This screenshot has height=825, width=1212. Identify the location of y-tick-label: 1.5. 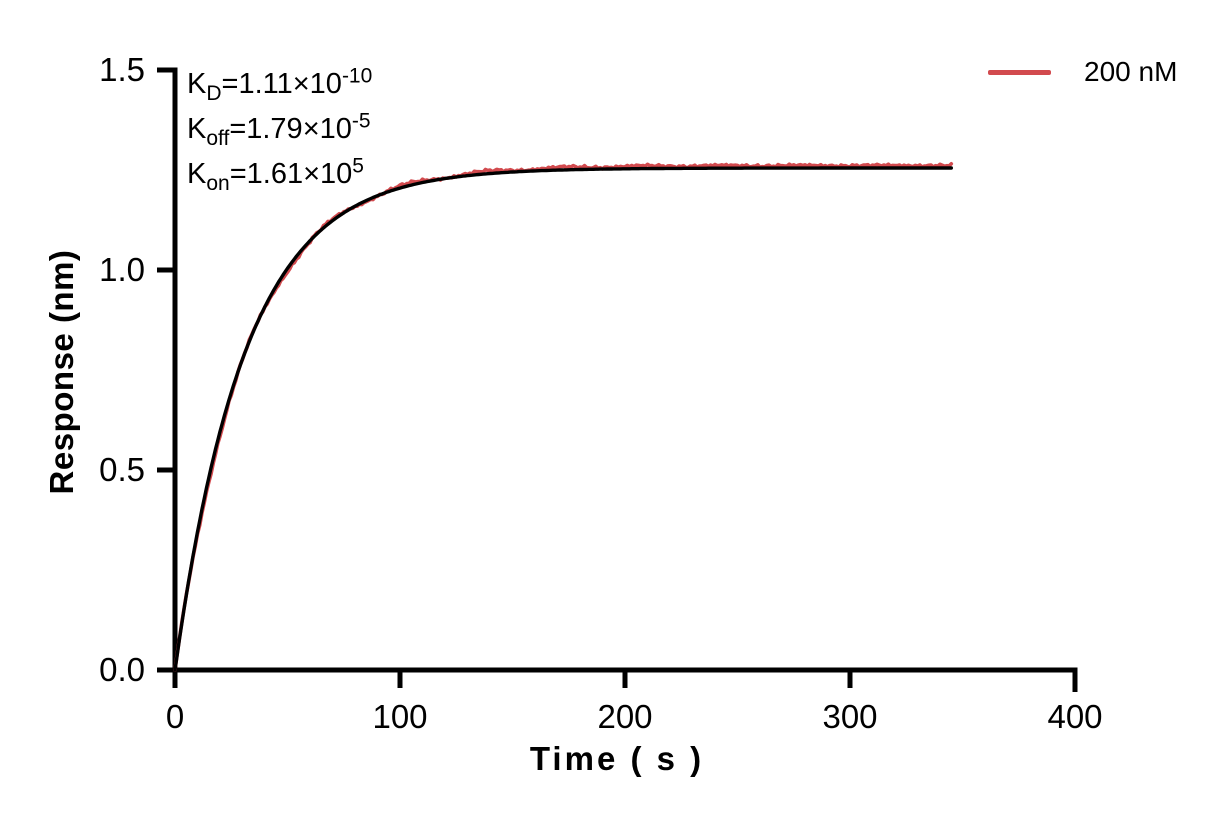
(122, 69).